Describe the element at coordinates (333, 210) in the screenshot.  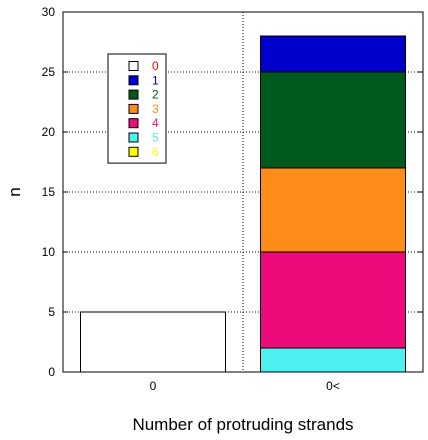
I see `bar-segment-0<-series-3` at that location.